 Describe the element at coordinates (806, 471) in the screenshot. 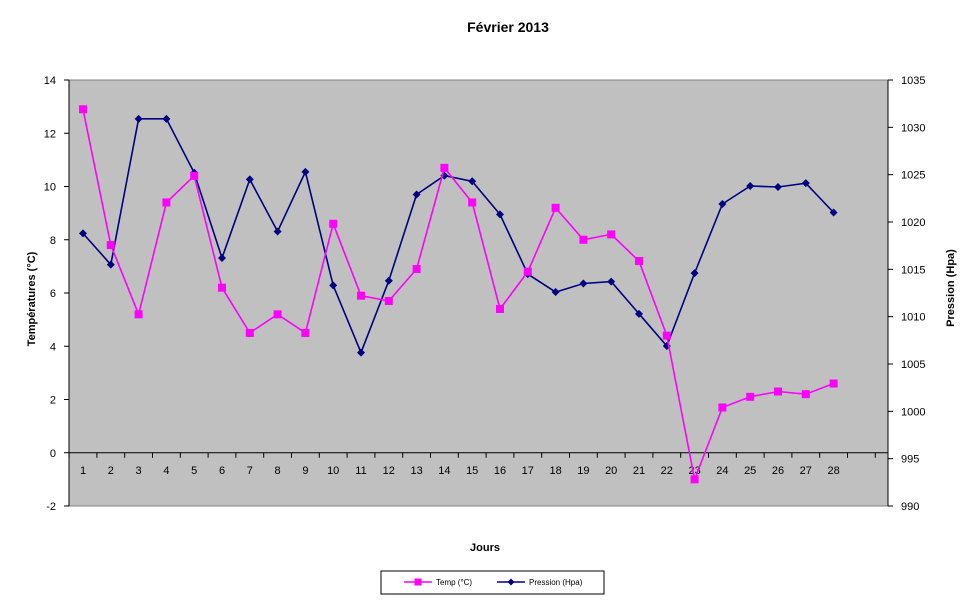

I see `x-tick-label: 27` at that location.